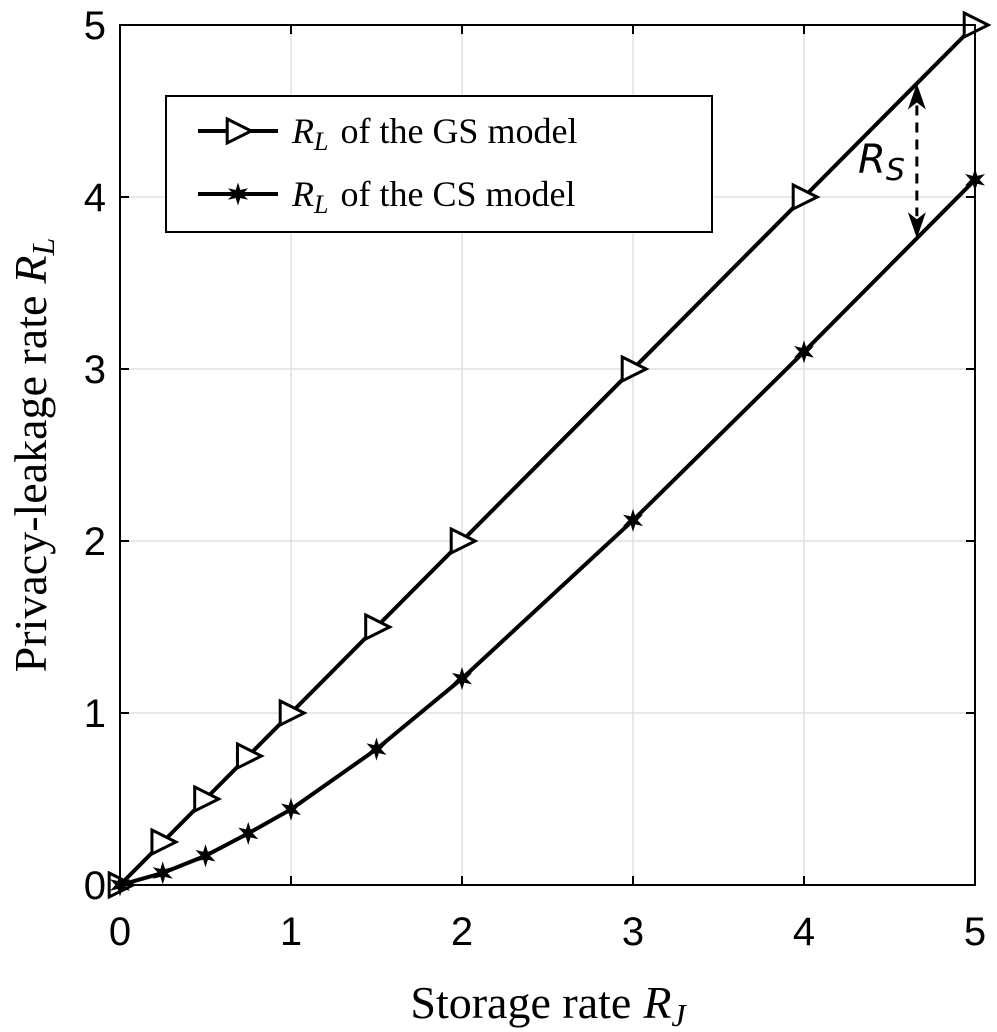 The width and height of the screenshot is (997, 1032). Describe the element at coordinates (30, 484) in the screenshot. I see `y-axis-label-text: Privacy-leakage rate` at that location.